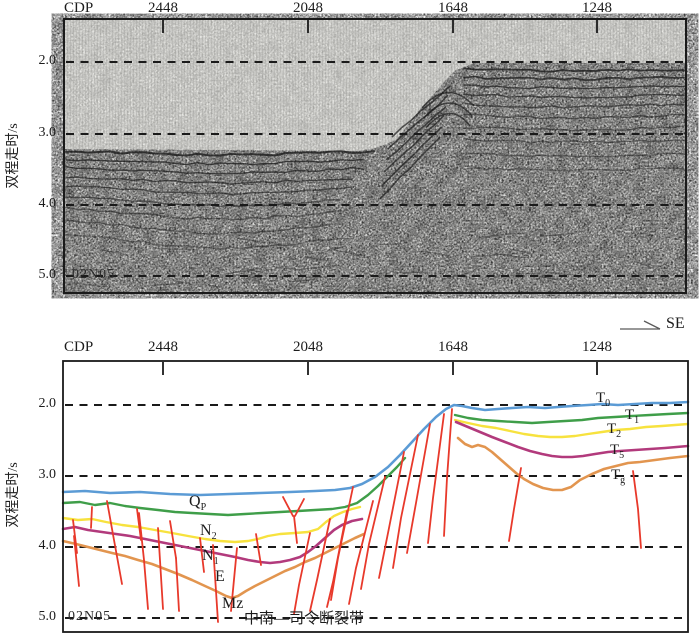  Describe the element at coordinates (632, 416) in the screenshot. I see `horizon-label-T1: T1` at that location.